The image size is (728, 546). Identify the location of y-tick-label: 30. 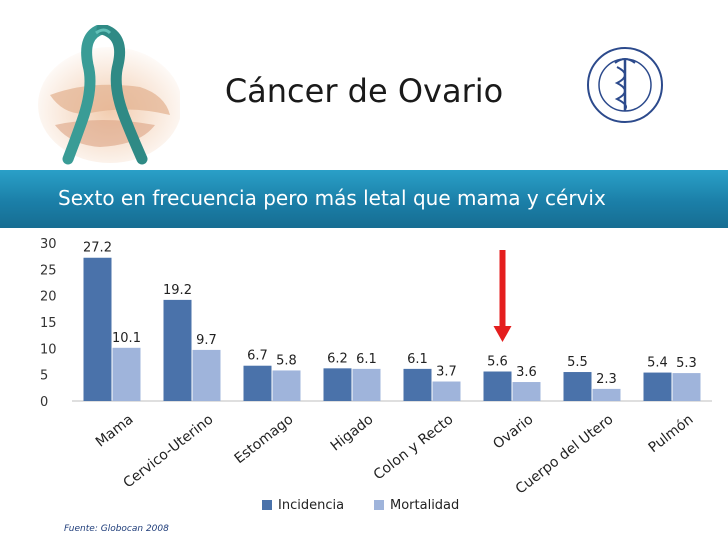
(48, 244).